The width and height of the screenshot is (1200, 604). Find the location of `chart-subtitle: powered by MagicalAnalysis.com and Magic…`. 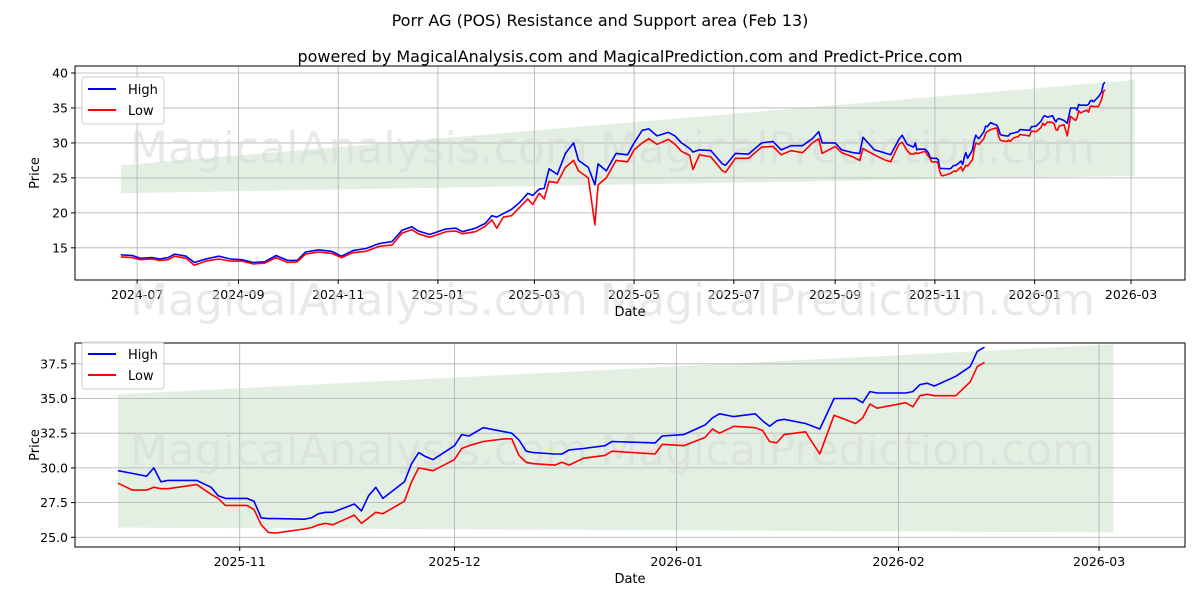

chart-subtitle: powered by MagicalAnalysis.com and Magic… is located at coordinates (629, 56).